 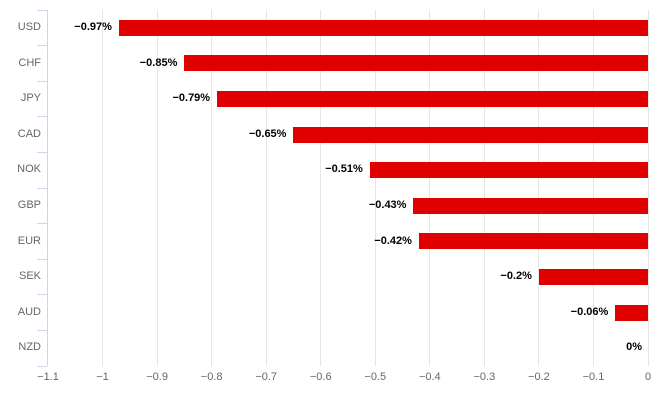 I want to click on bar-value-label: −0.97%, so click(x=93, y=27).